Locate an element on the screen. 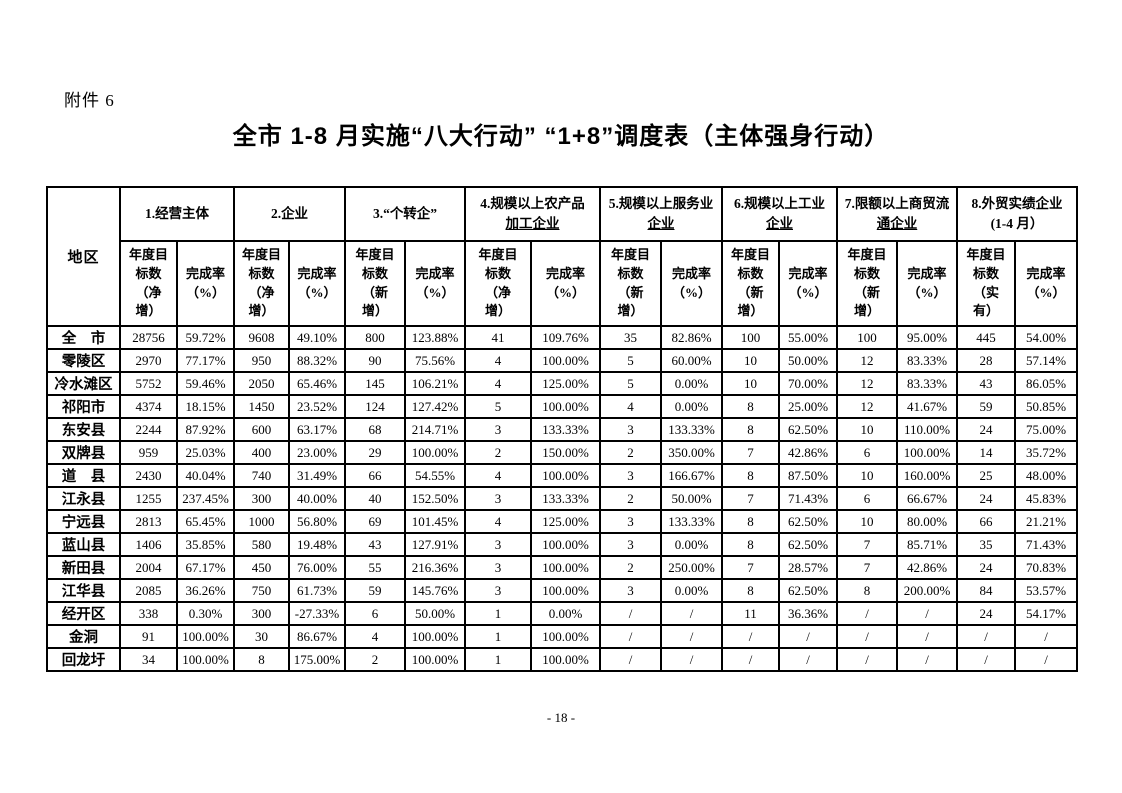 This screenshot has height=793, width=1122. region-cell: 祁阳市 is located at coordinates (83, 406).